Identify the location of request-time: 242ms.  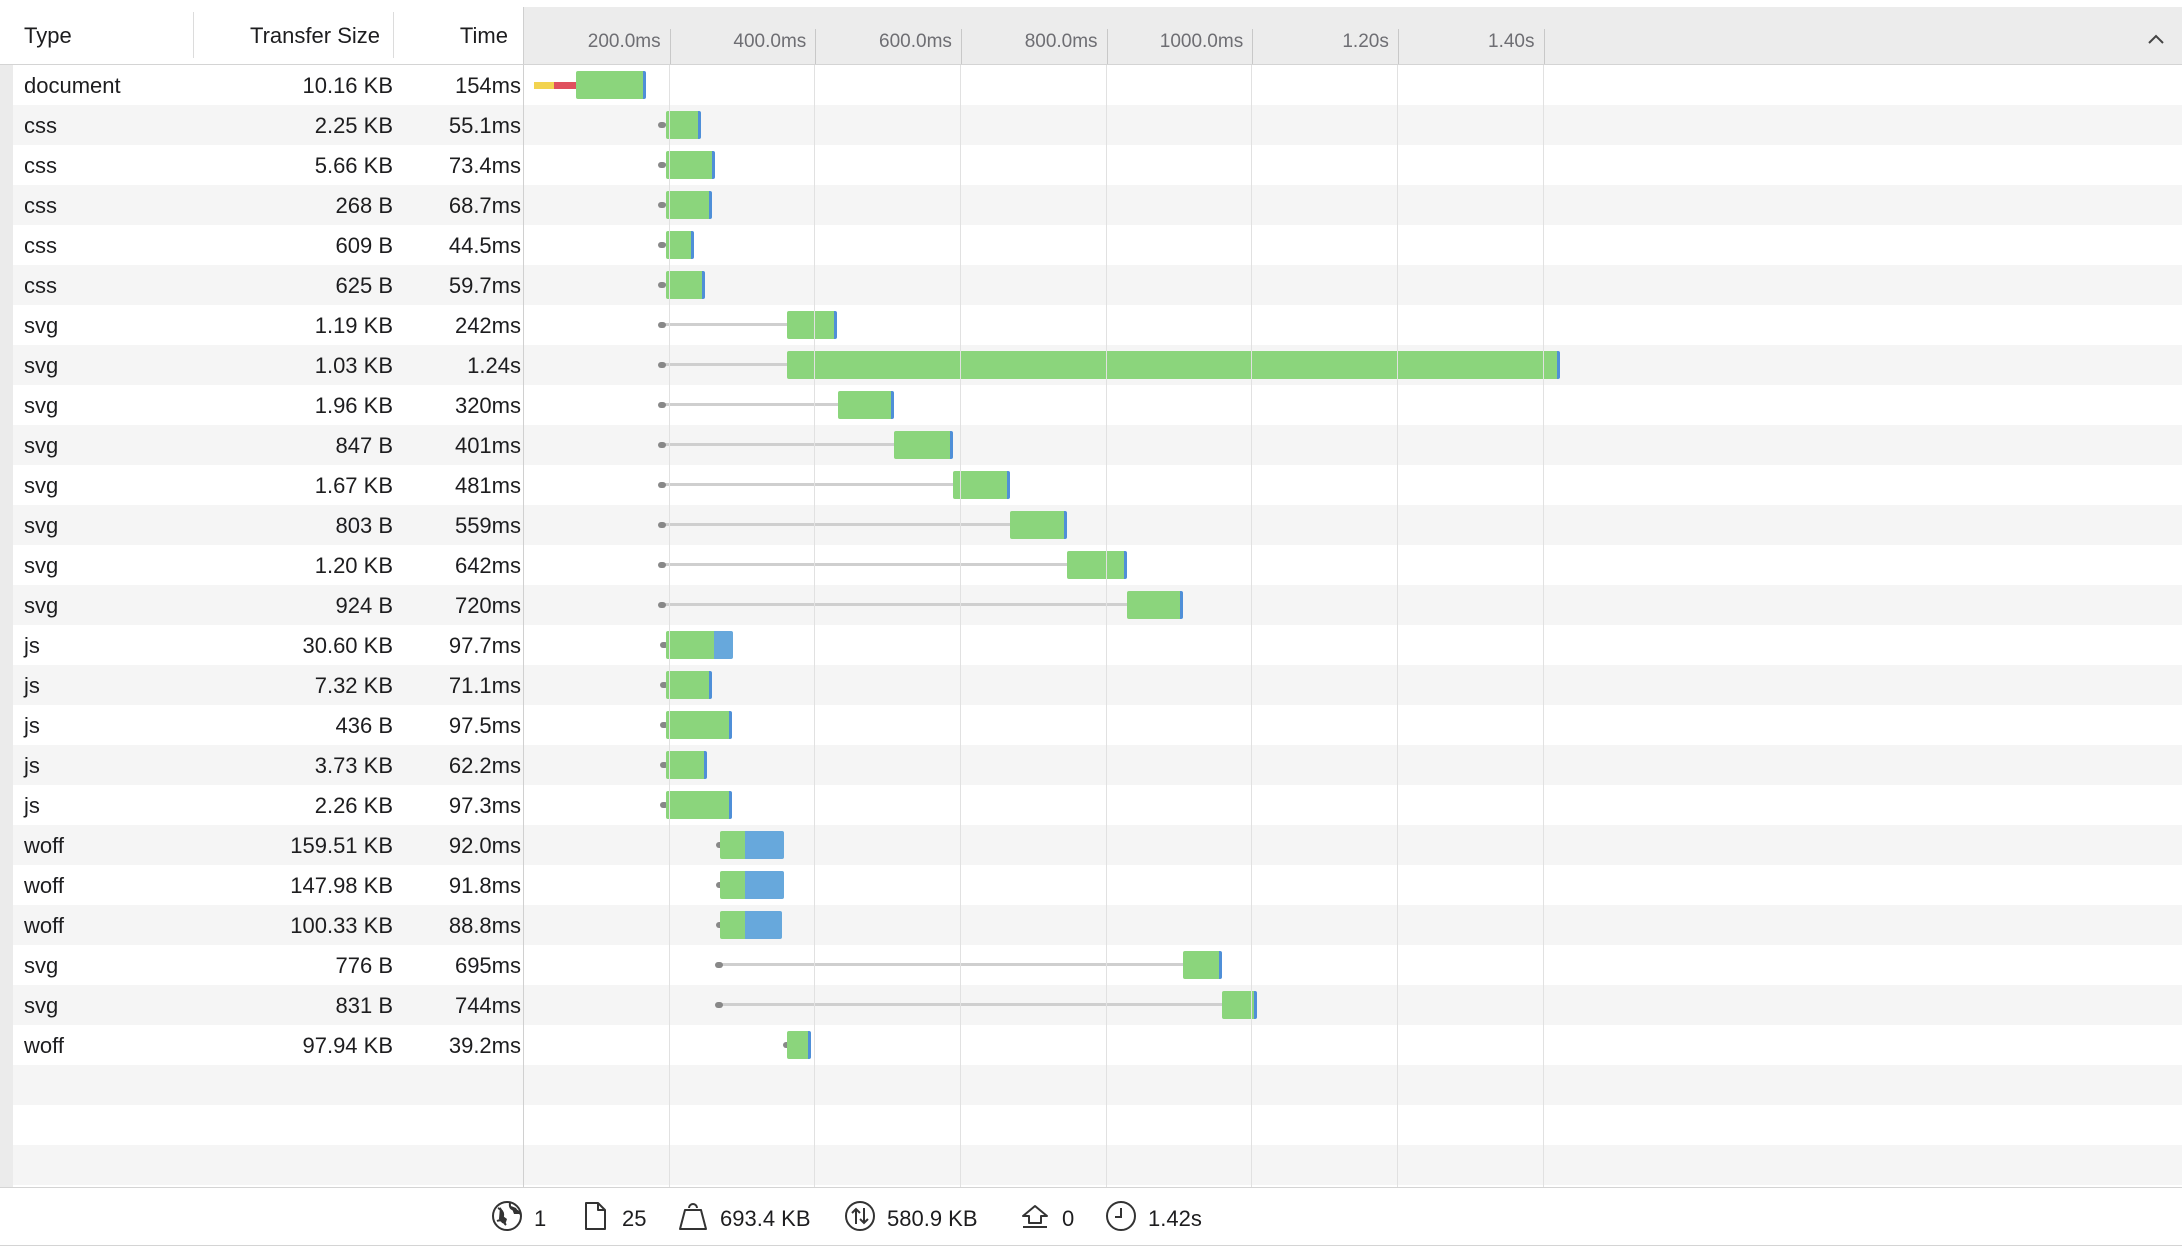
(487, 325).